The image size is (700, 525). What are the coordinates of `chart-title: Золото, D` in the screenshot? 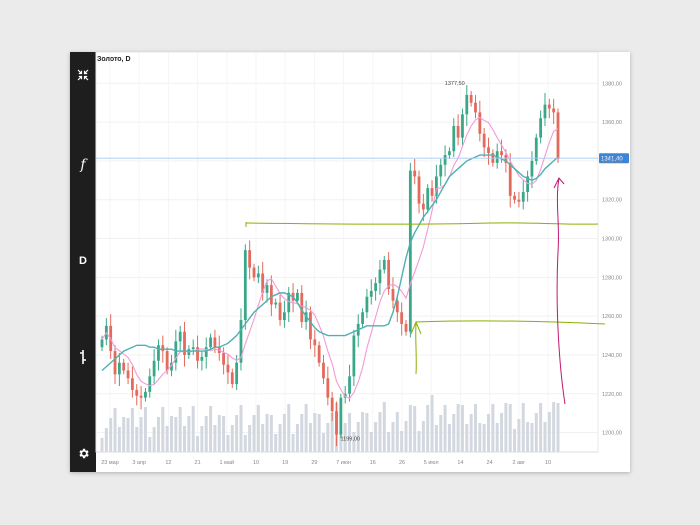 It's located at (114, 59).